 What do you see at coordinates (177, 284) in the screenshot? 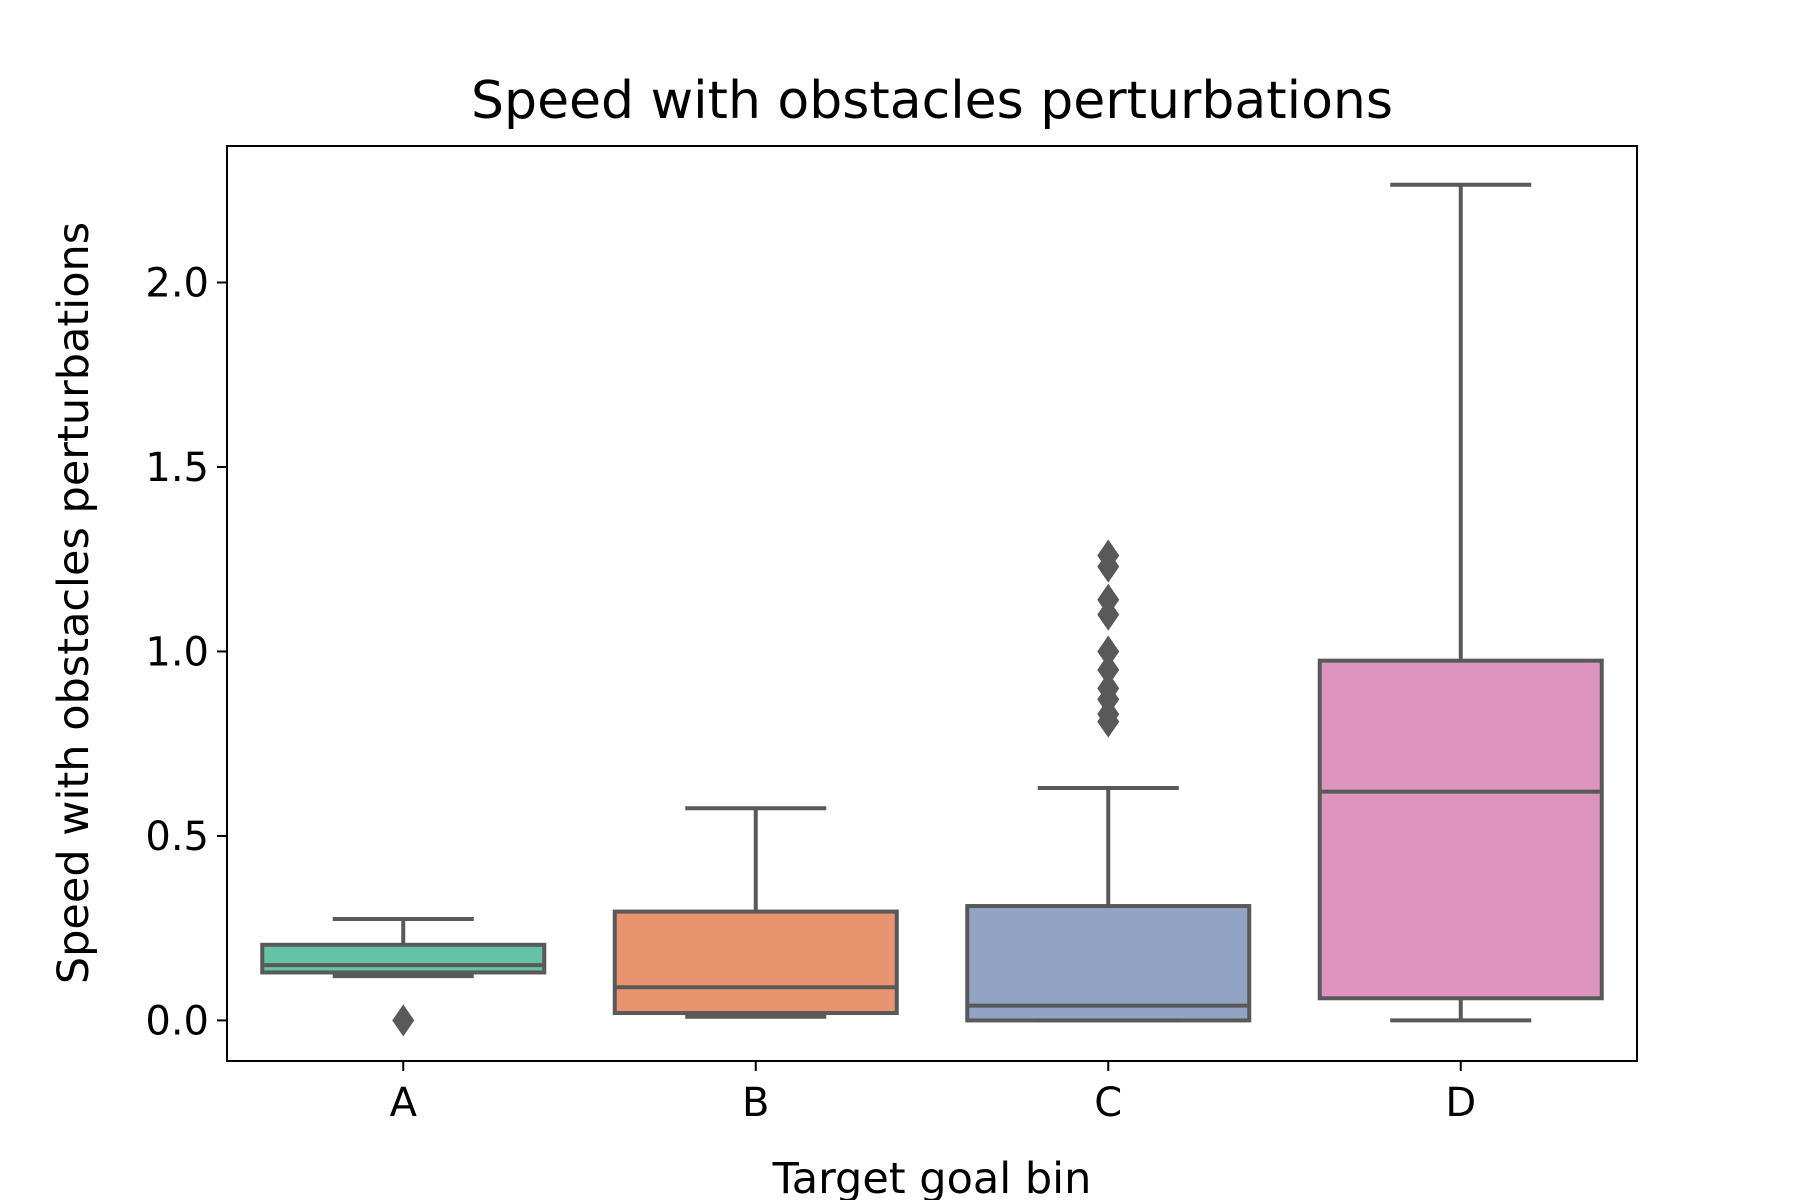
I see `y-tick-label: 2.0` at bounding box center [177, 284].